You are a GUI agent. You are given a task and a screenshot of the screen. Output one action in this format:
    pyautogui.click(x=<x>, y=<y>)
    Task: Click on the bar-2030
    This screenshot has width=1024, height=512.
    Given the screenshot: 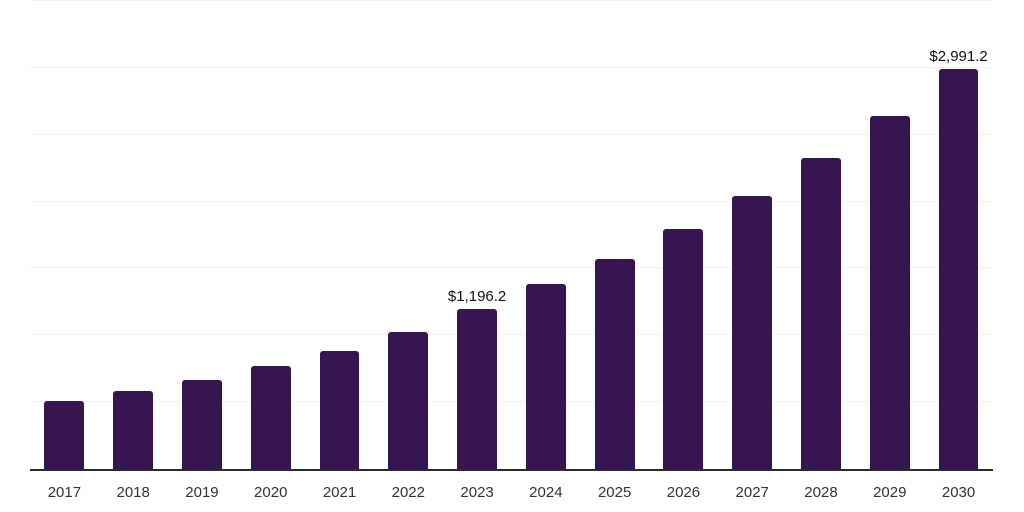 What is the action you would take?
    pyautogui.click(x=958, y=269)
    